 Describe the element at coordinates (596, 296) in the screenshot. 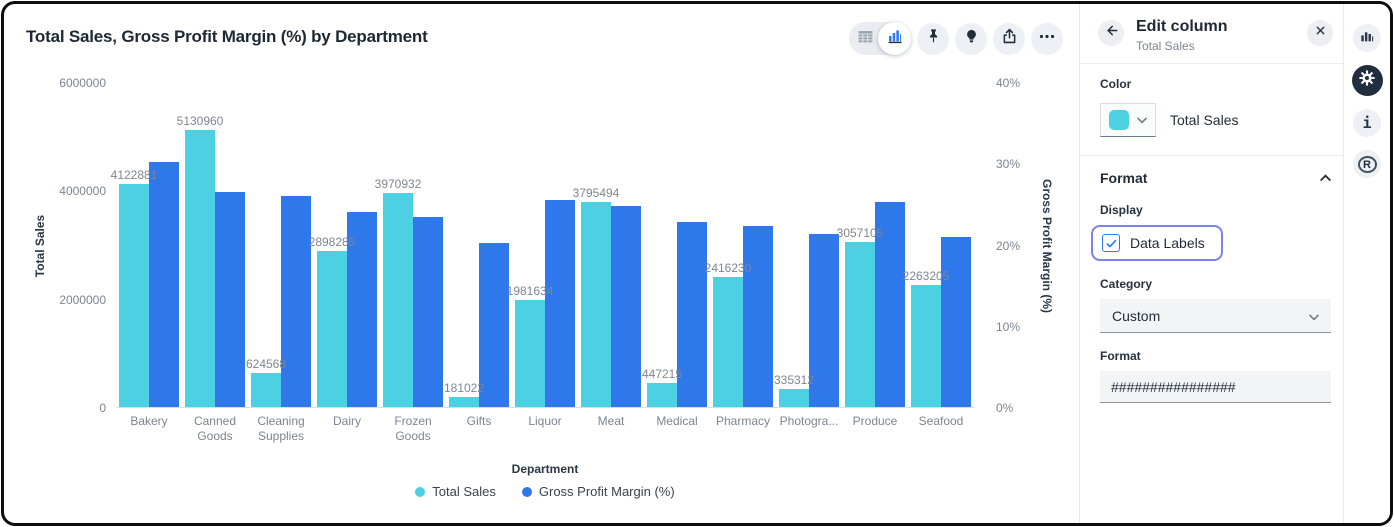

I see `bar-total-sales: 3795494` at that location.